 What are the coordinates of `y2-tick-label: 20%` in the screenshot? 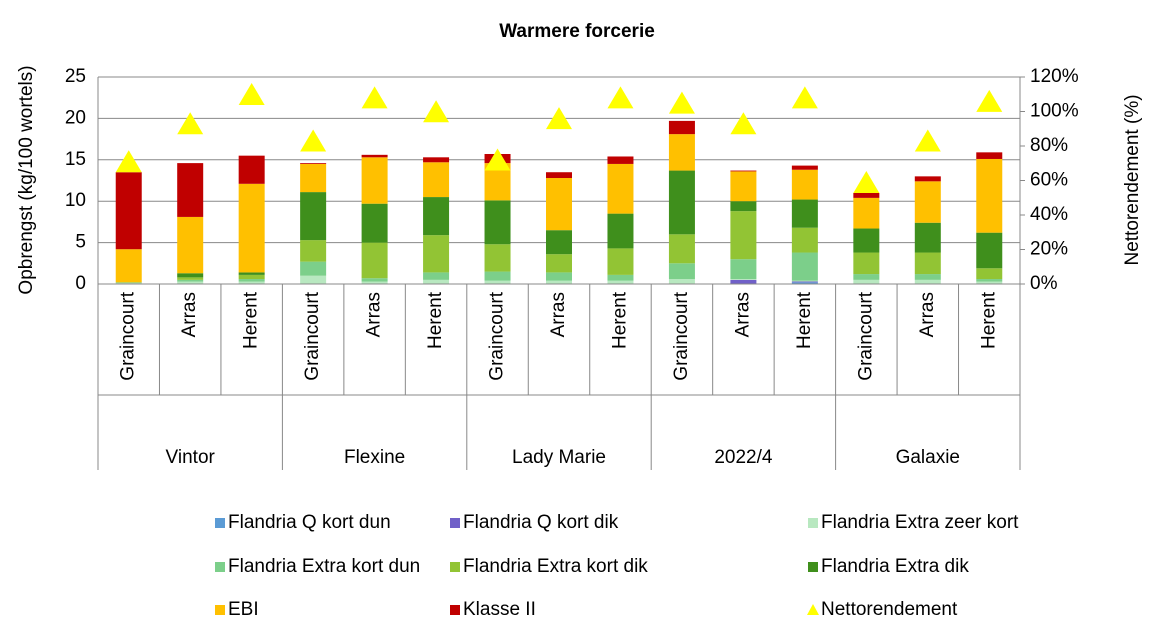 It's located at (1049, 249).